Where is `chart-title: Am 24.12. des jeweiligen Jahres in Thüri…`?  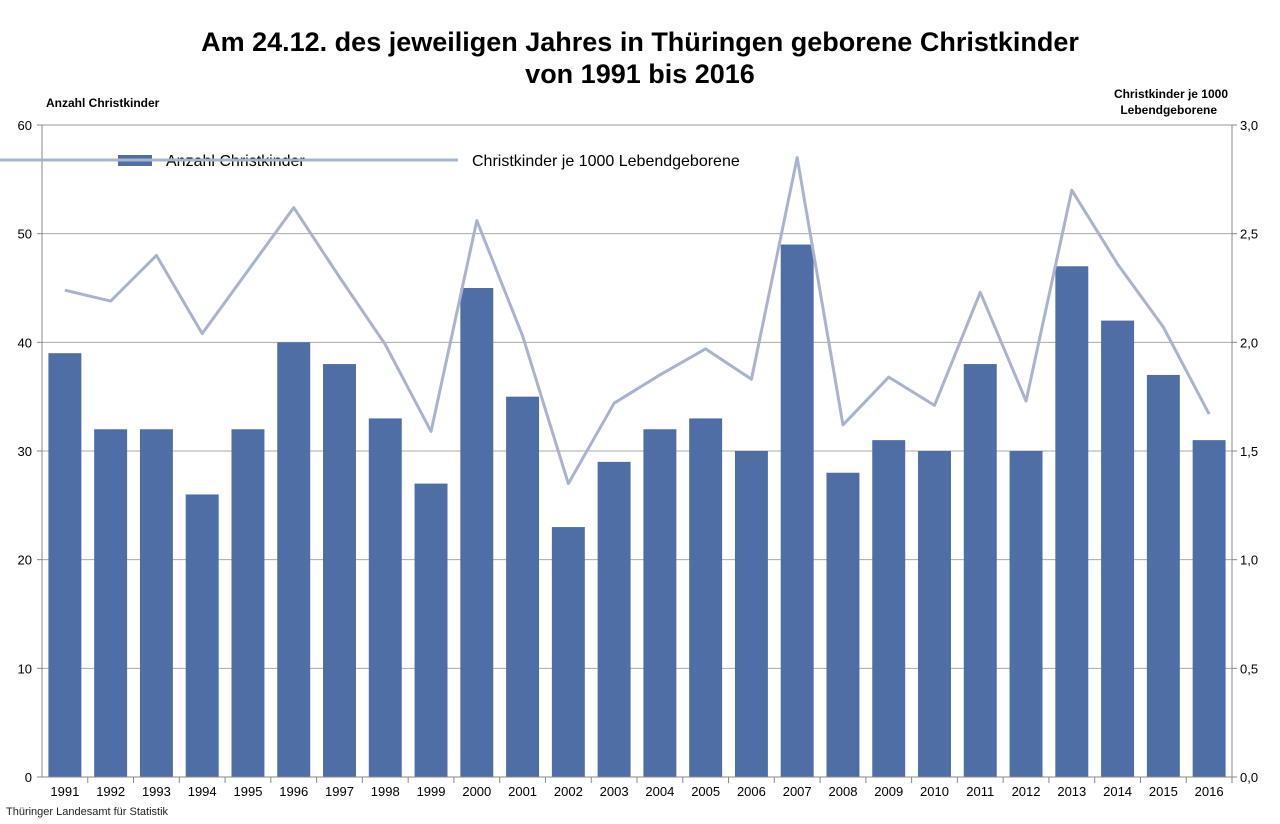
chart-title: Am 24.12. des jeweiligen Jahres in Thüri… is located at coordinates (640, 58).